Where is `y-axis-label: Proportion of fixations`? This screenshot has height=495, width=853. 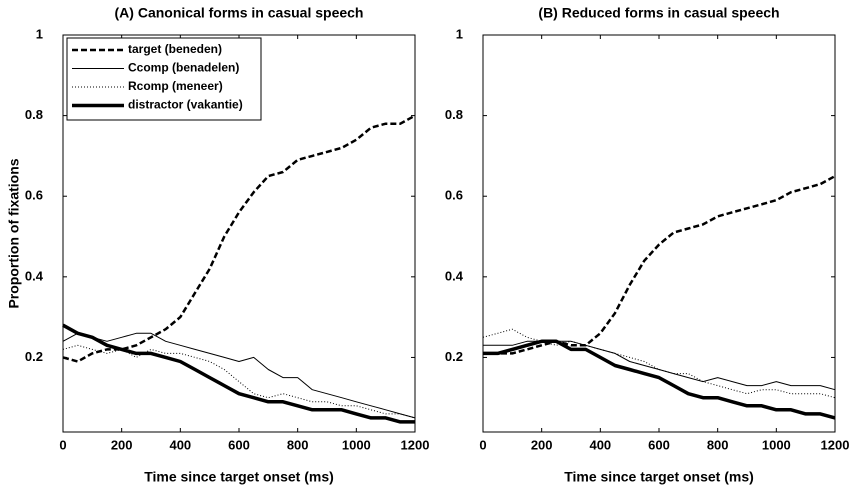
y-axis-label: Proportion of fixations is located at coordinates (14, 233).